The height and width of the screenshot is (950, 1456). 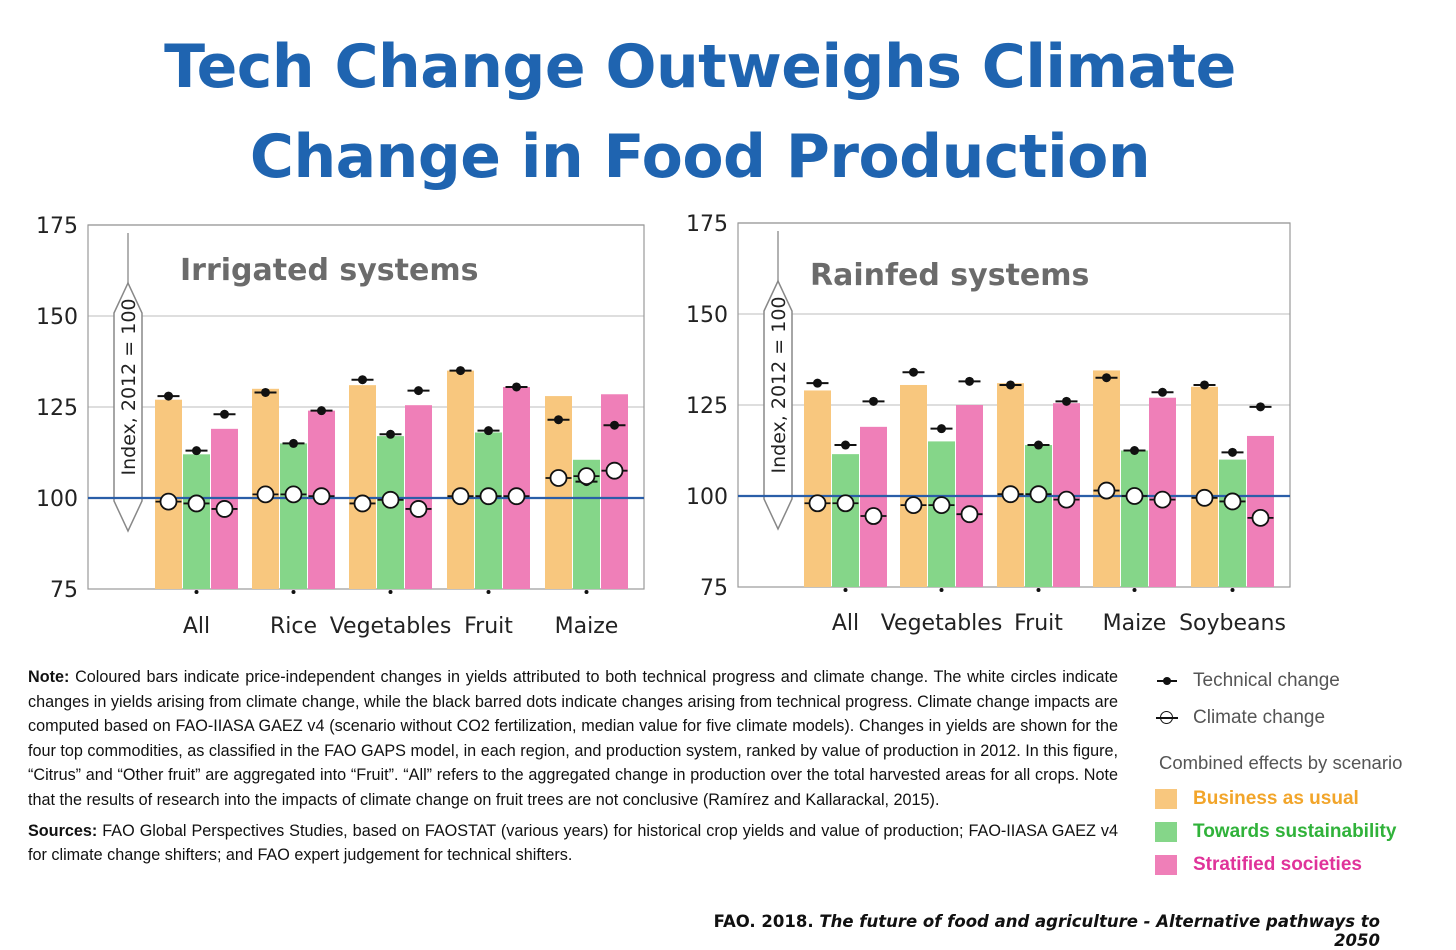 What do you see at coordinates (1135, 623) in the screenshot?
I see `category-label: Maize` at bounding box center [1135, 623].